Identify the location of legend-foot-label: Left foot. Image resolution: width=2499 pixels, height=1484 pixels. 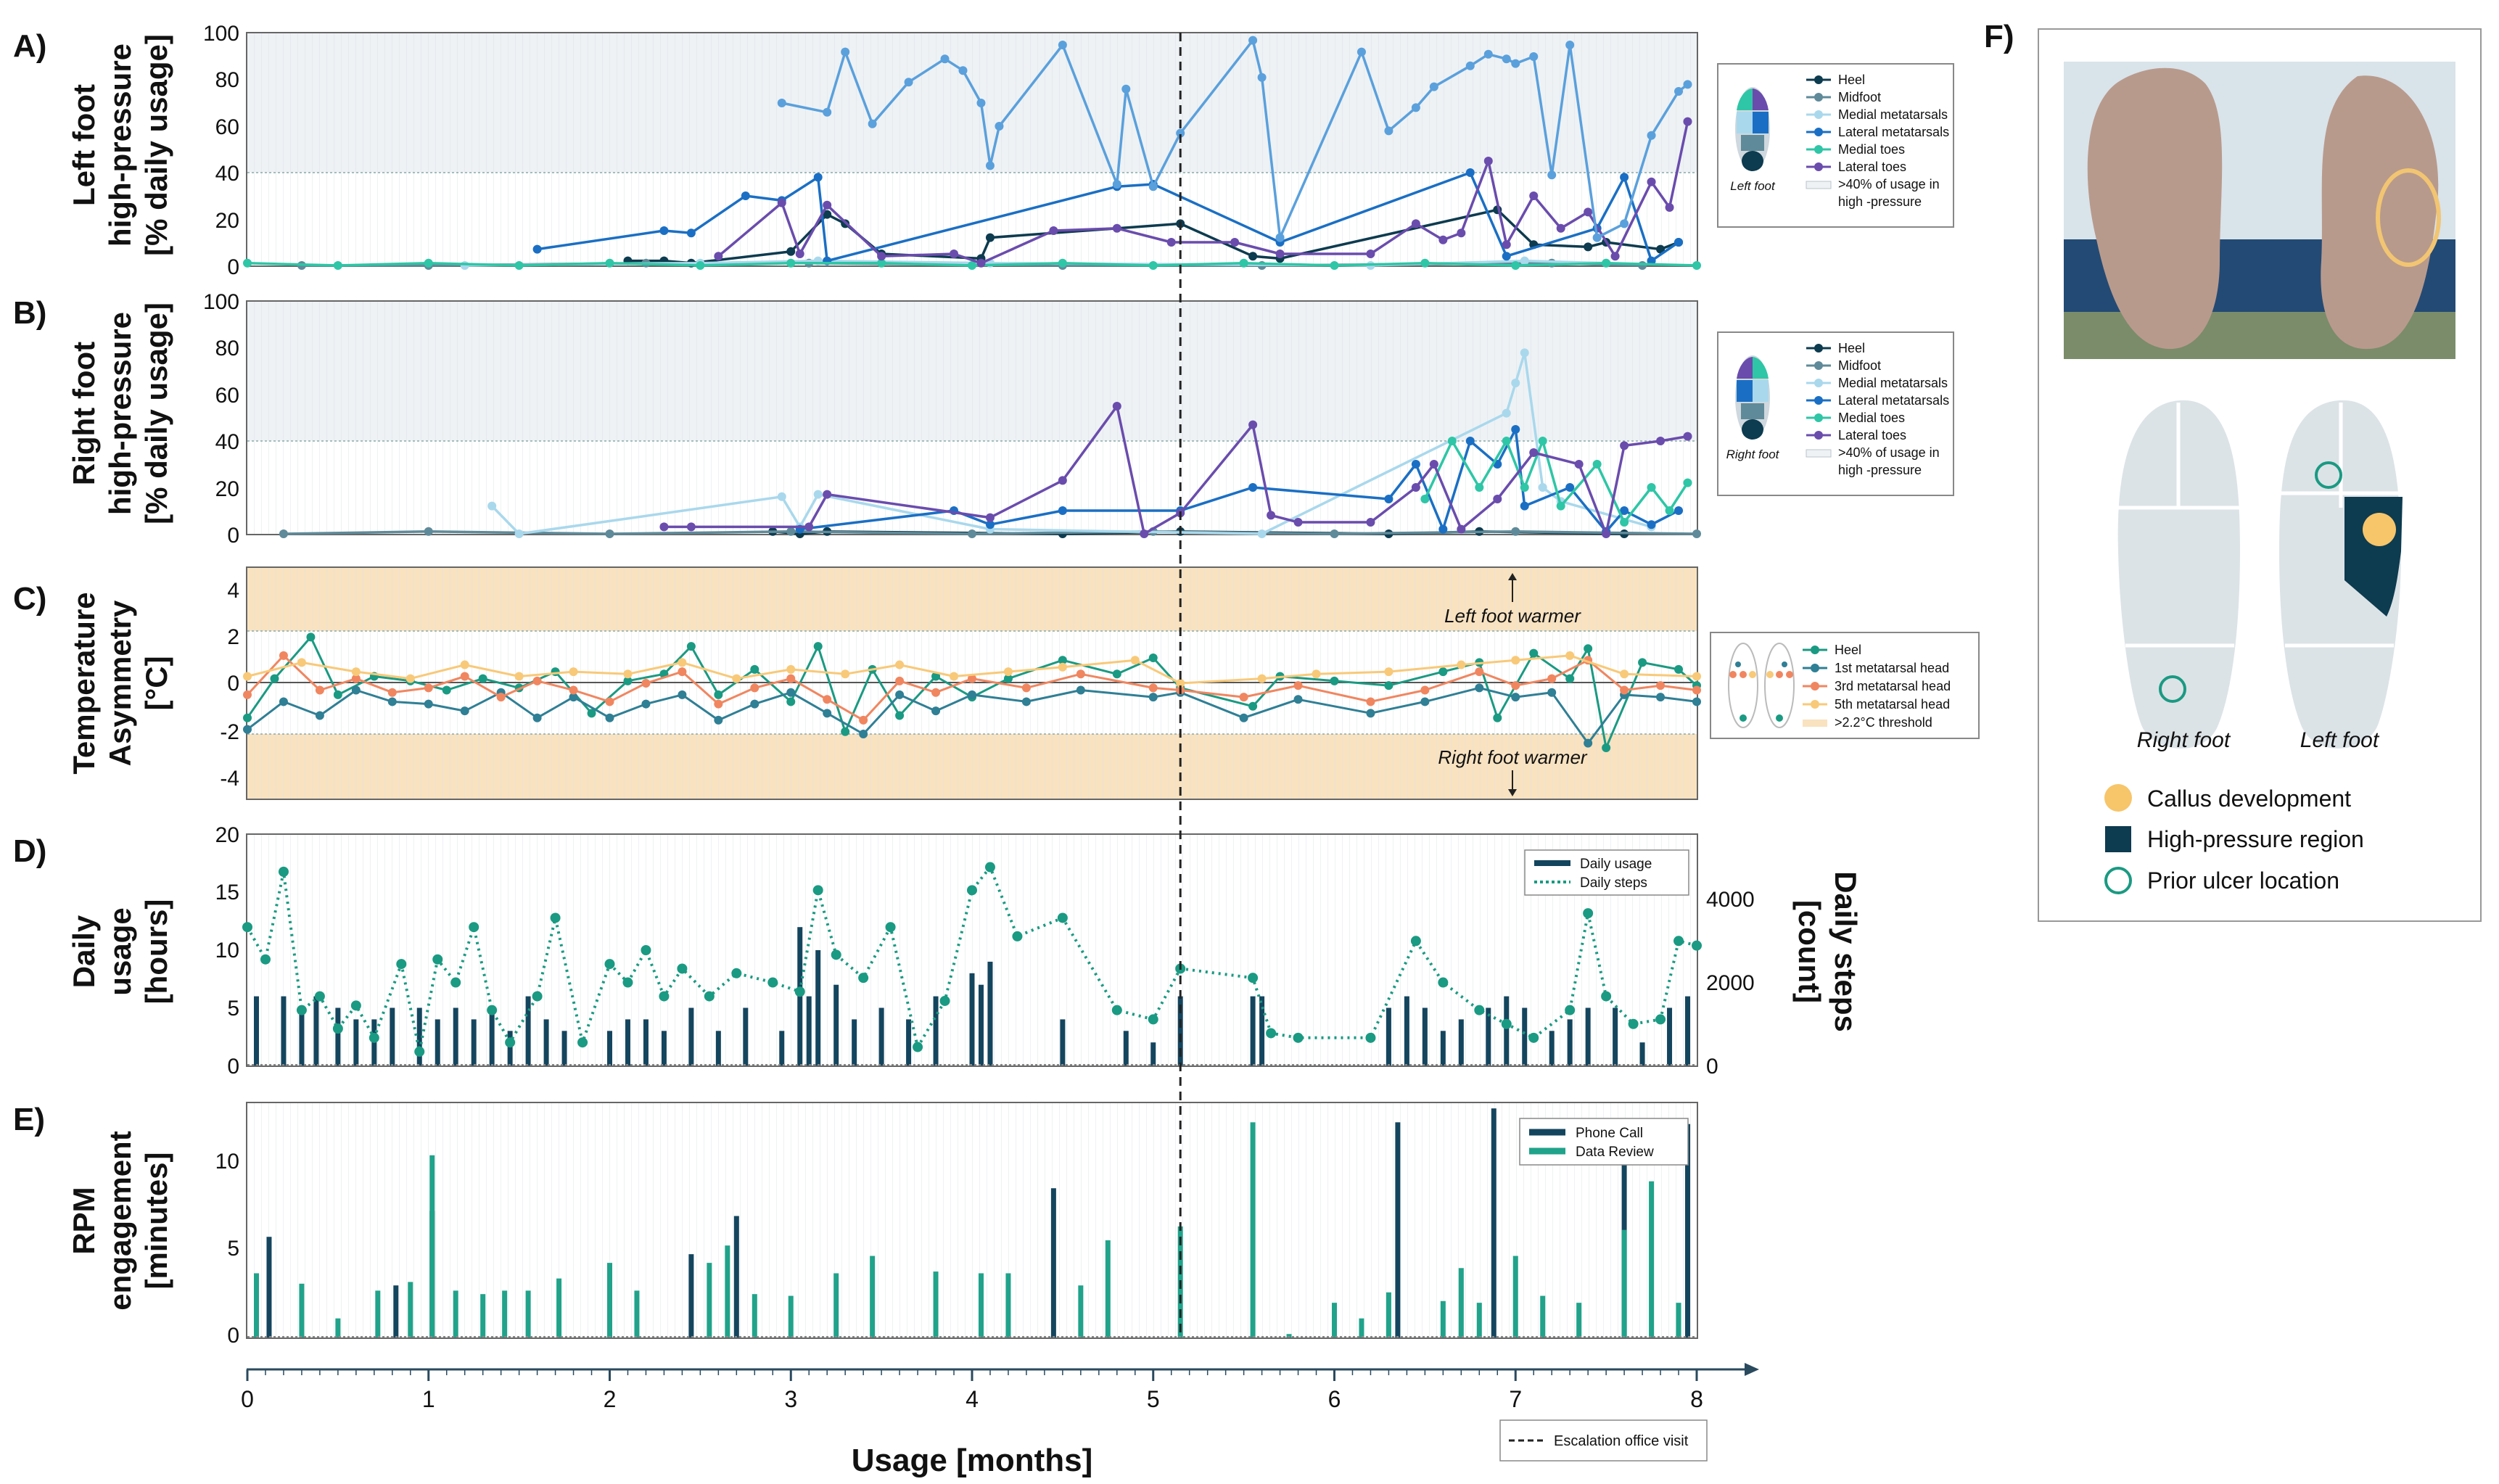
(1753, 186).